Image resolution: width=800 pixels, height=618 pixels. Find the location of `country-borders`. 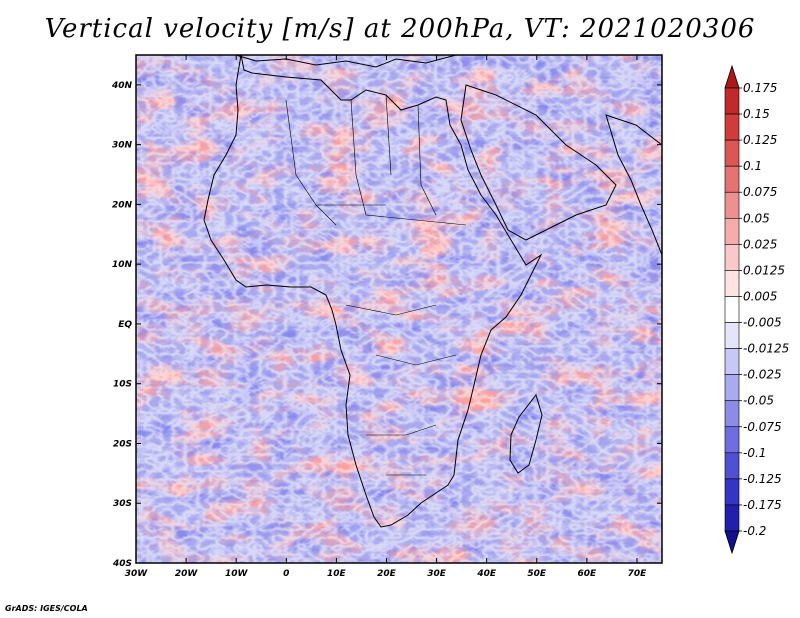

country-borders is located at coordinates (376, 285).